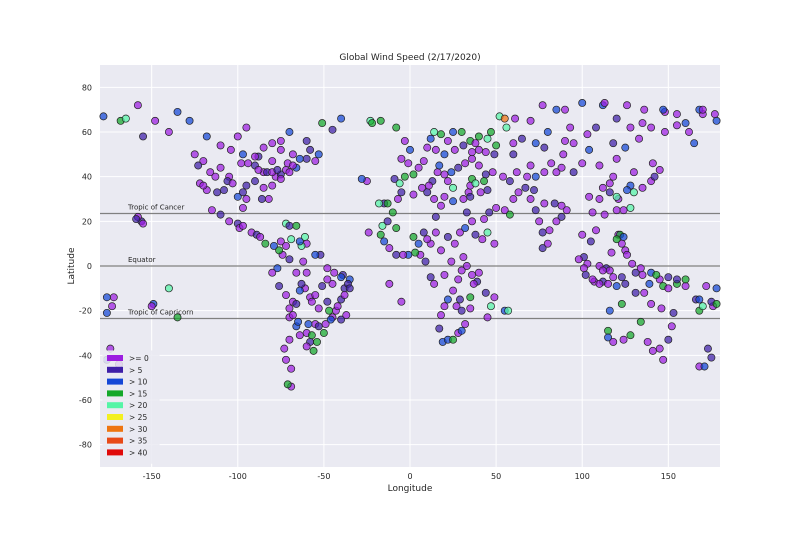  What do you see at coordinates (136, 370) in the screenshot?
I see `legend-label: > 5` at bounding box center [136, 370].